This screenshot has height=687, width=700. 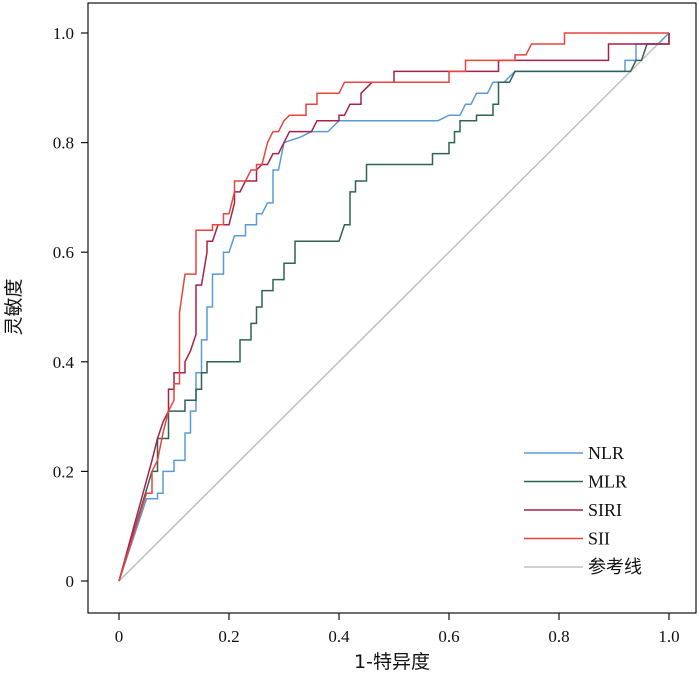 I want to click on legend: NLR MLR SIRI SII 参考线, so click(x=583, y=510).